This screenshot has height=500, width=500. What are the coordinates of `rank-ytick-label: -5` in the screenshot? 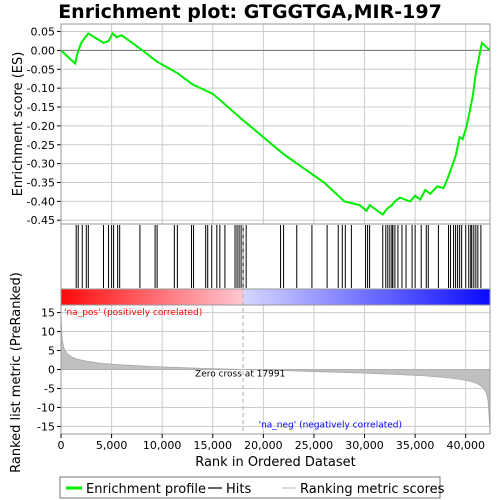 It's located at (49, 388).